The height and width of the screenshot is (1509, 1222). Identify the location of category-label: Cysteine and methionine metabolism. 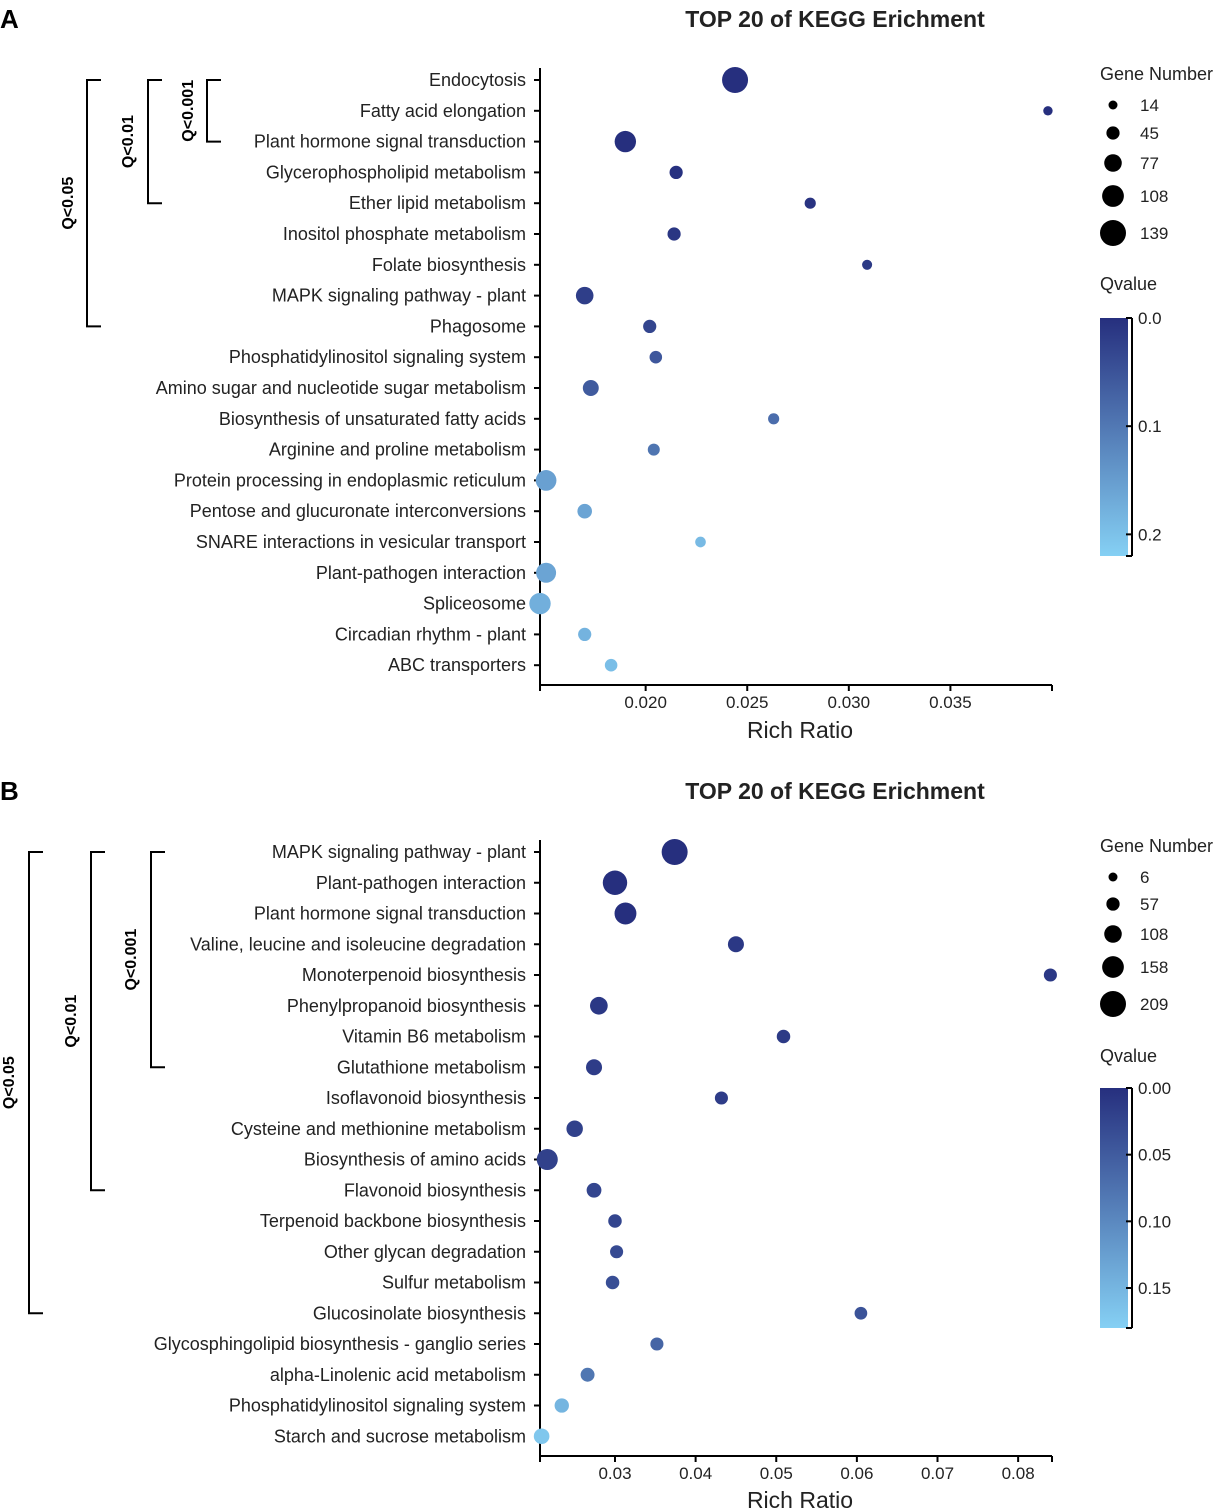
(378, 1129).